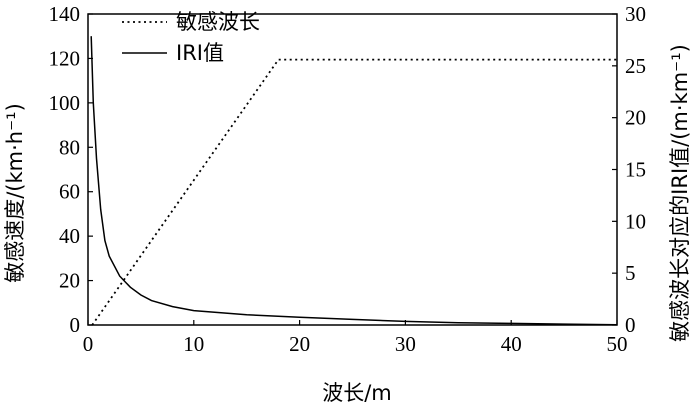 The height and width of the screenshot is (407, 700). What do you see at coordinates (357, 393) in the screenshot?
I see `x-axis-title: 波长/m` at bounding box center [357, 393].